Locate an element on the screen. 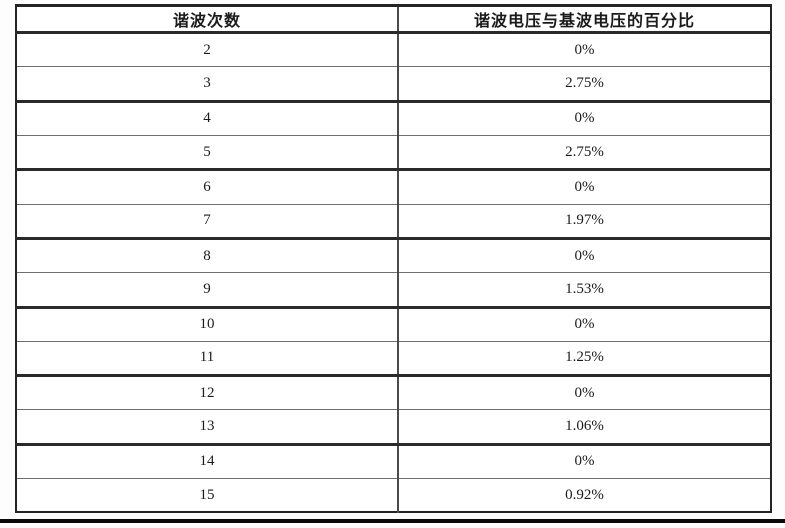  table-row: 8 0% is located at coordinates (393, 254).